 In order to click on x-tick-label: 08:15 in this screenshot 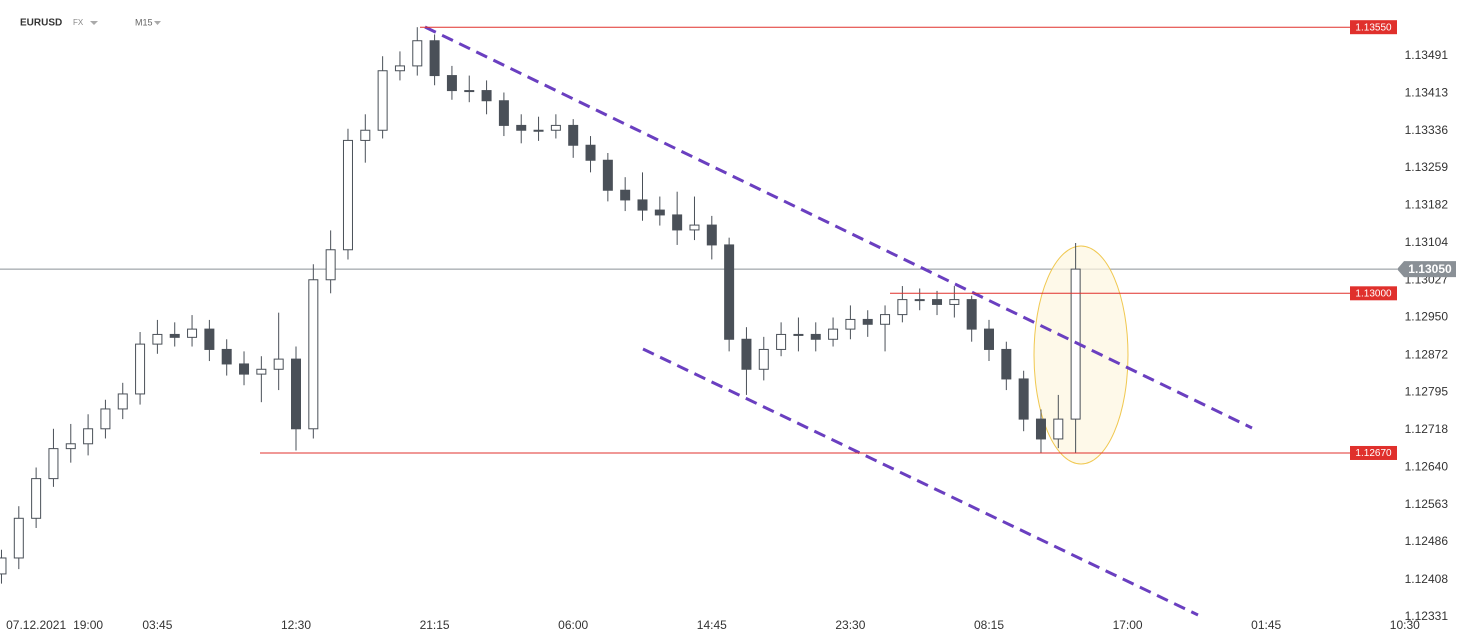, I will do `click(989, 625)`.